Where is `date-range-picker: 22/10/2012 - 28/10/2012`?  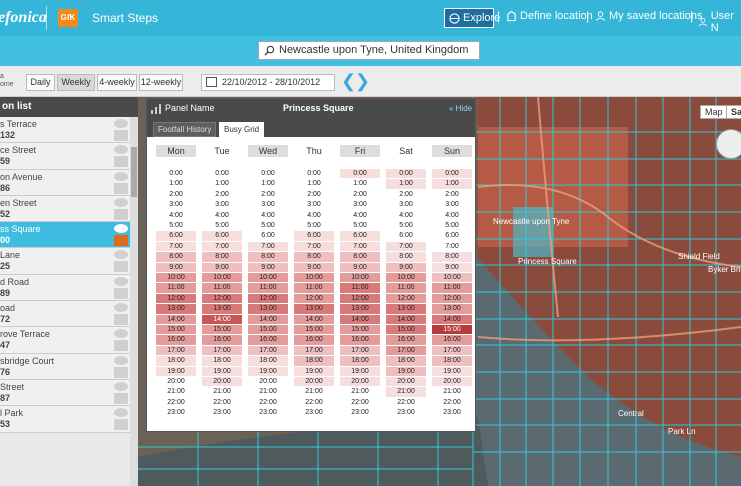
date-range-picker: 22/10/2012 - 28/10/2012 is located at coordinates (268, 82).